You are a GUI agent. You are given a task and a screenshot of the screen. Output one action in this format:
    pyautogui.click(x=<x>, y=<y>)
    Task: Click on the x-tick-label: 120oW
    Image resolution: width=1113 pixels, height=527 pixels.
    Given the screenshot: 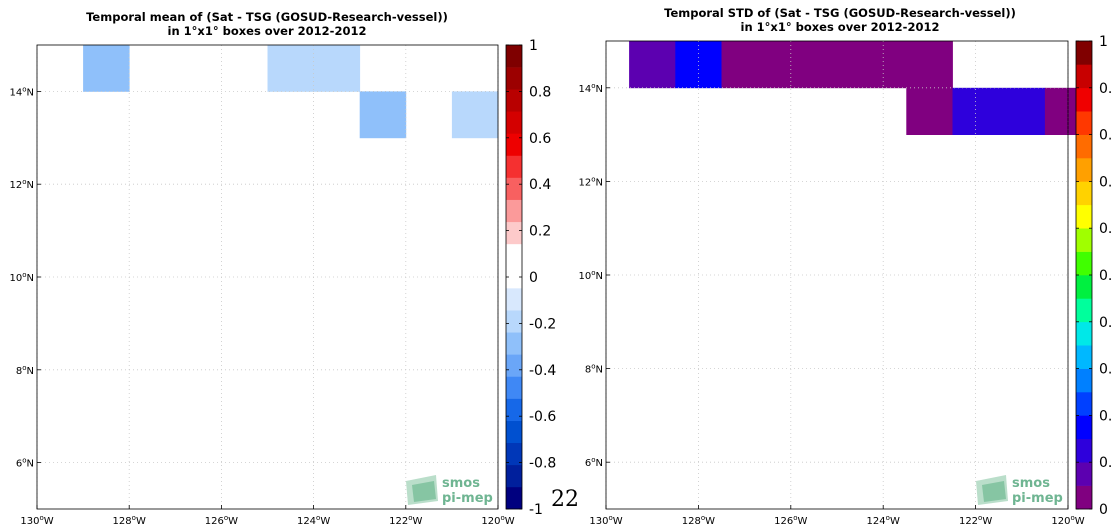 What is the action you would take?
    pyautogui.click(x=497, y=520)
    